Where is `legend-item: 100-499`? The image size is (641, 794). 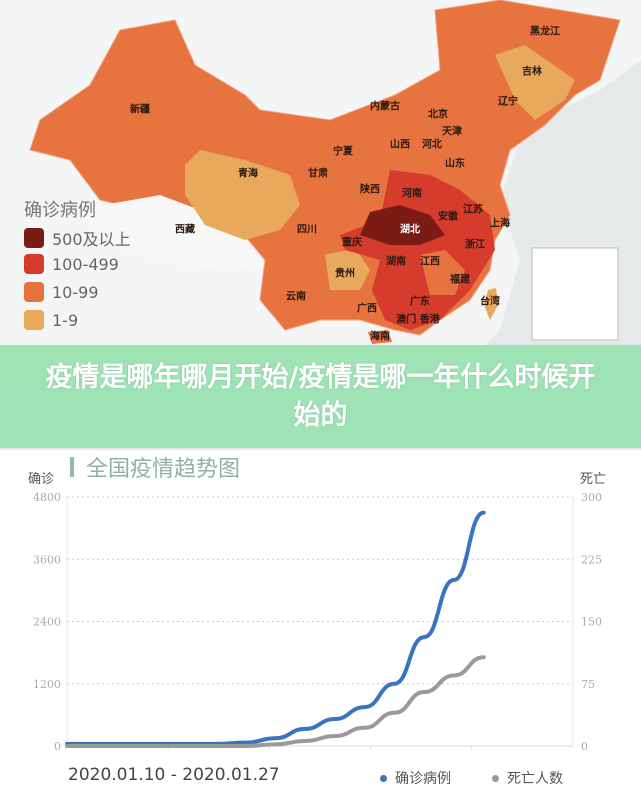 legend-item: 100-499 is located at coordinates (71, 264).